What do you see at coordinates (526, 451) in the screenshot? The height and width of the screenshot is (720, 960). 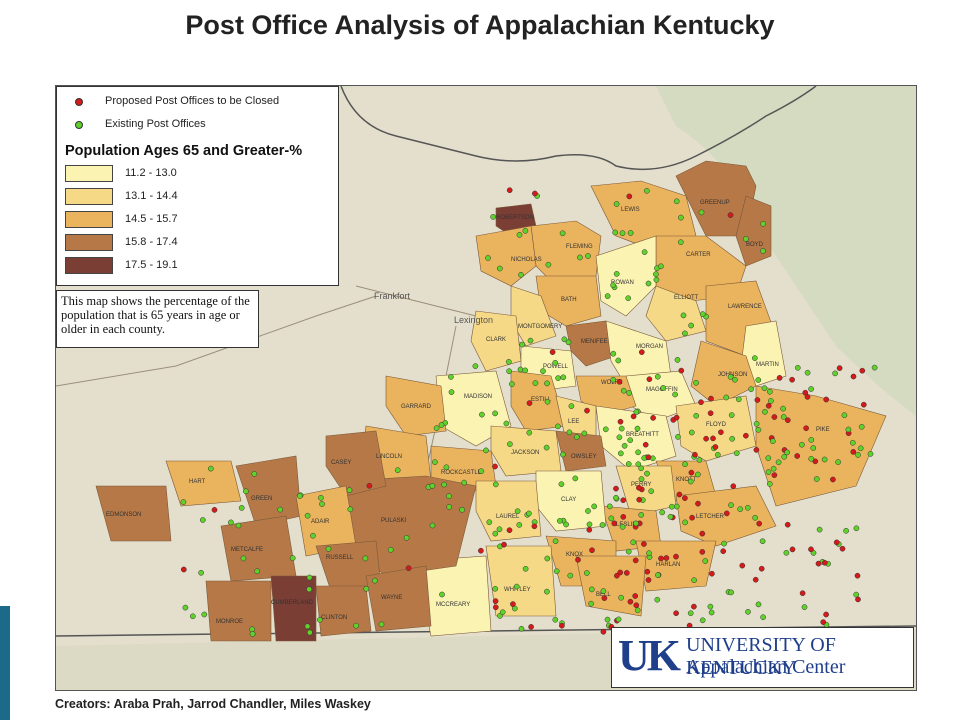 I see `county-jackson` at bounding box center [526, 451].